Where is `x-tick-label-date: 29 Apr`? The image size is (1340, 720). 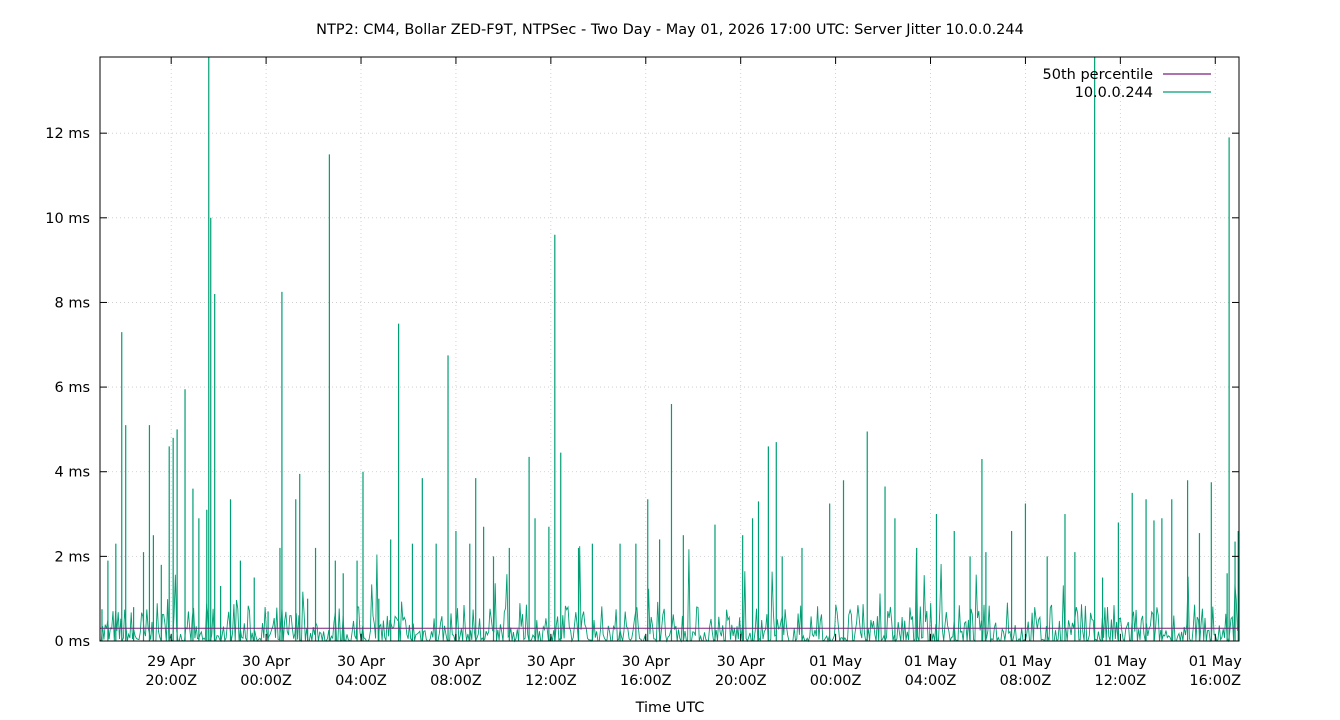 x-tick-label-date: 29 Apr is located at coordinates (171, 662).